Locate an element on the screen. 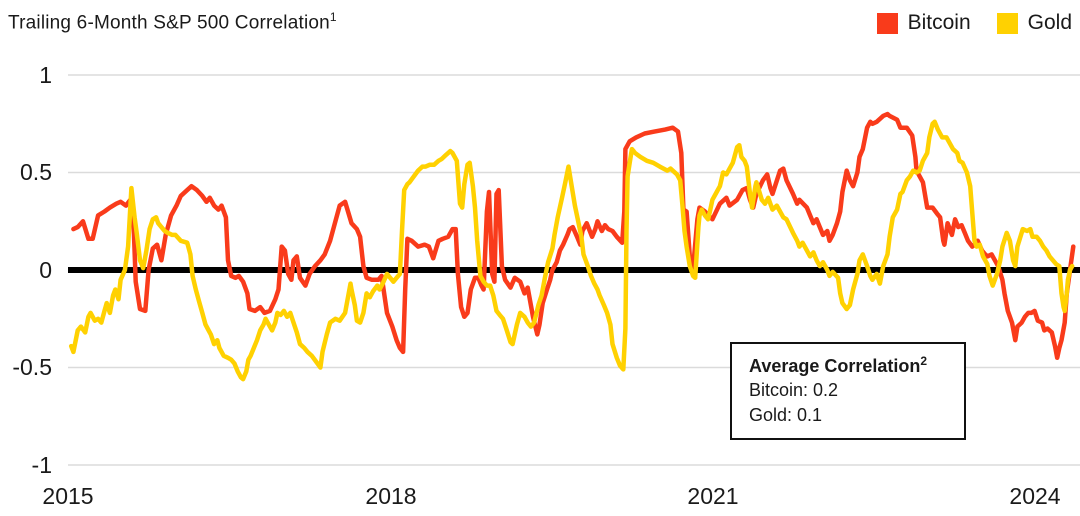 The width and height of the screenshot is (1080, 516). y-tick-neg0p5: -0.5 is located at coordinates (32, 367).